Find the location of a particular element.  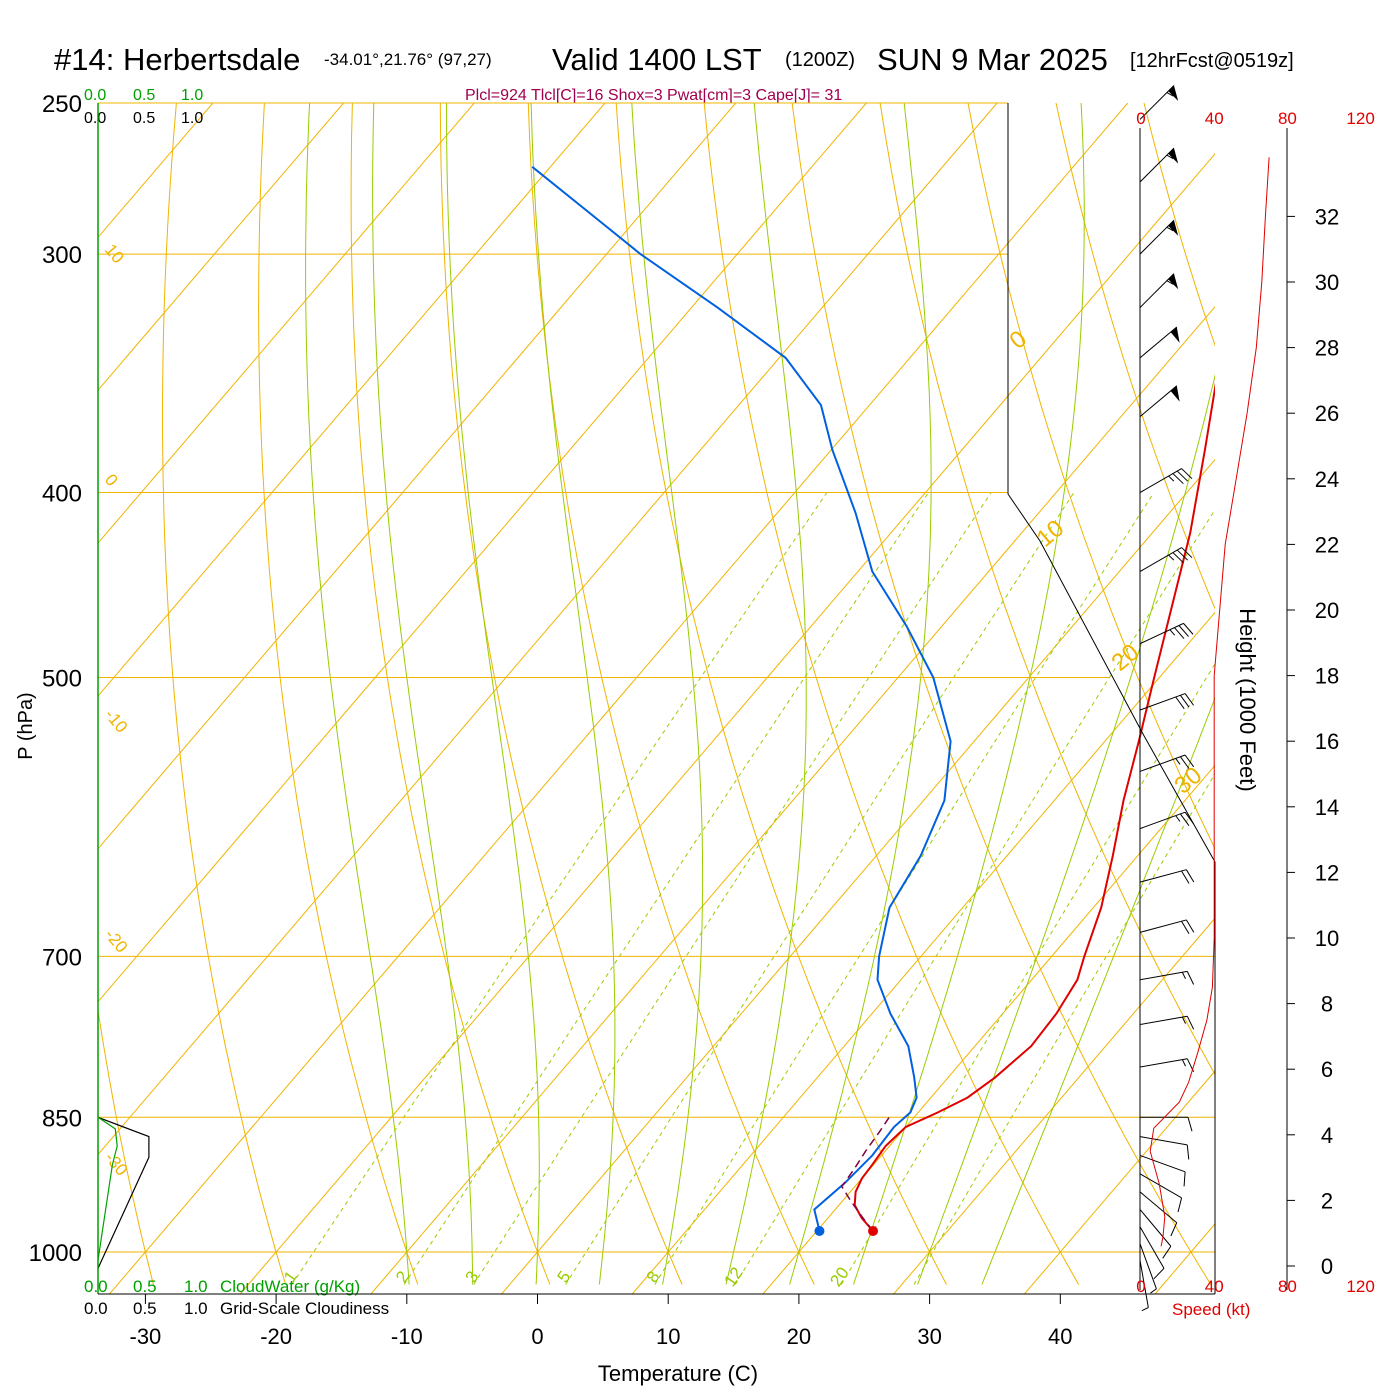

wind-speed-line is located at coordinates (1209, 702).